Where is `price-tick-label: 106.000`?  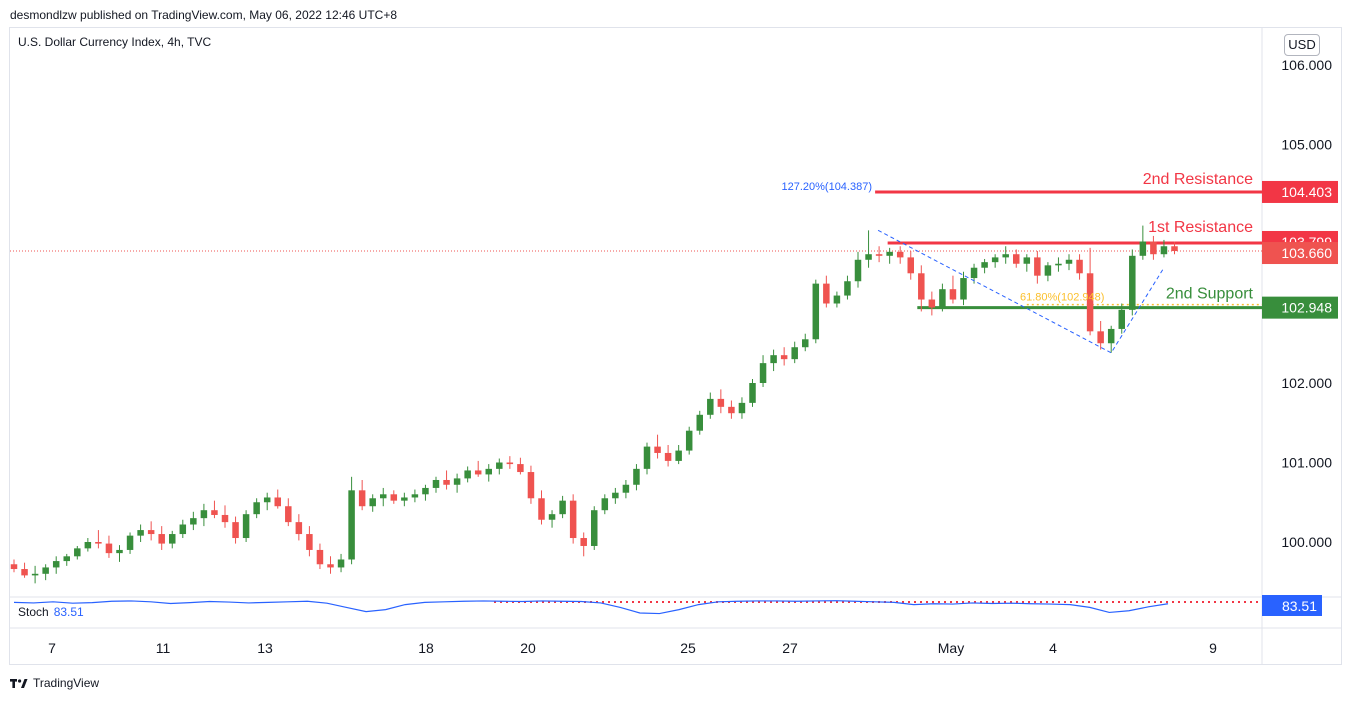 price-tick-label: 106.000 is located at coordinates (1306, 65).